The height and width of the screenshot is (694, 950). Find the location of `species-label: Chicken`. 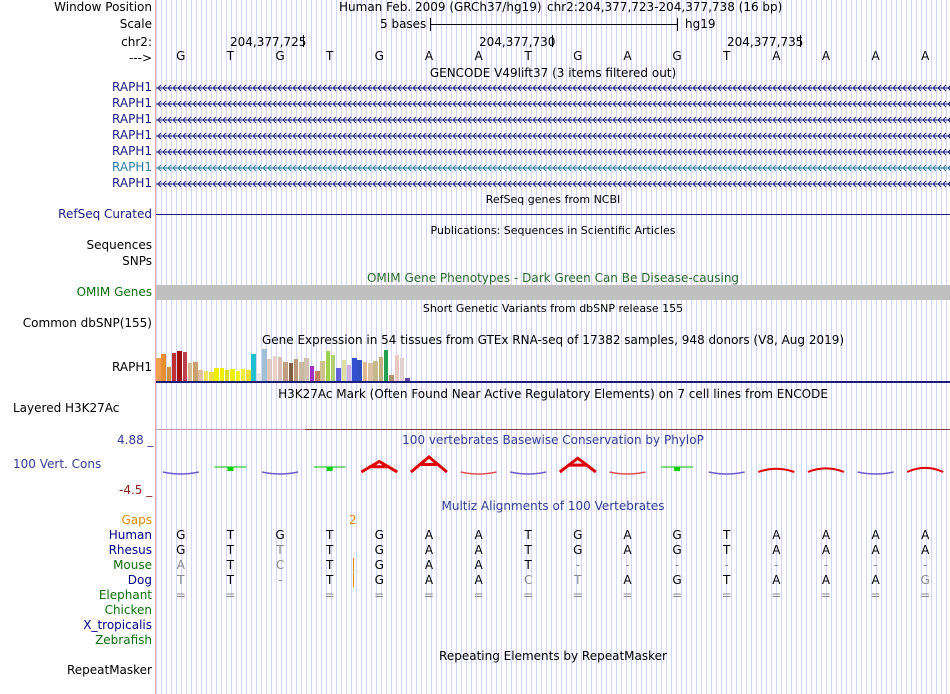

species-label: Chicken is located at coordinates (128, 610).